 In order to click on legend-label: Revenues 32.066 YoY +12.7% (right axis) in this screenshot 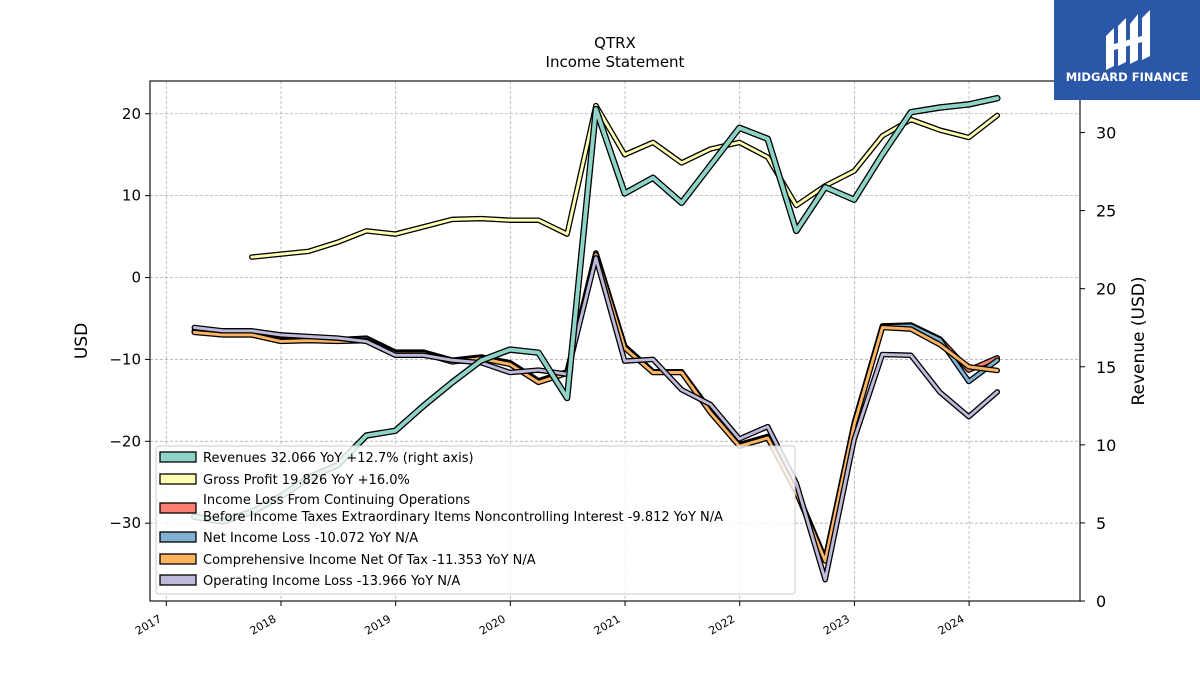, I will do `click(338, 458)`.